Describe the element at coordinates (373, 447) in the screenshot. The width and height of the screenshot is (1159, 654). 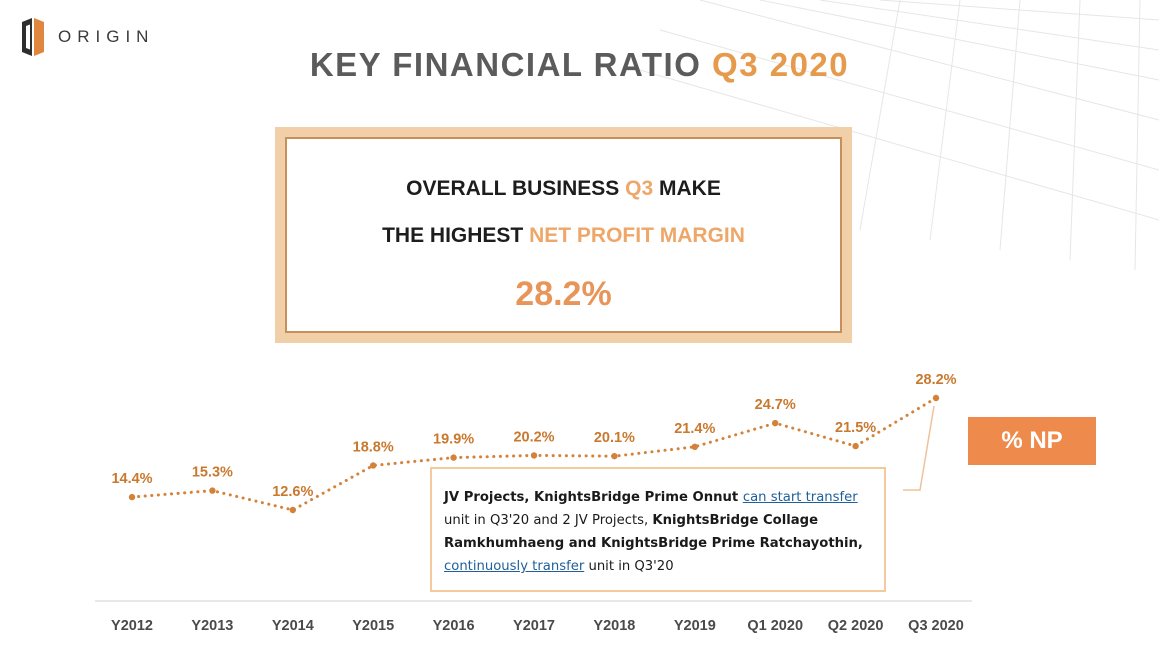
I see `data-label: 18.8%` at that location.